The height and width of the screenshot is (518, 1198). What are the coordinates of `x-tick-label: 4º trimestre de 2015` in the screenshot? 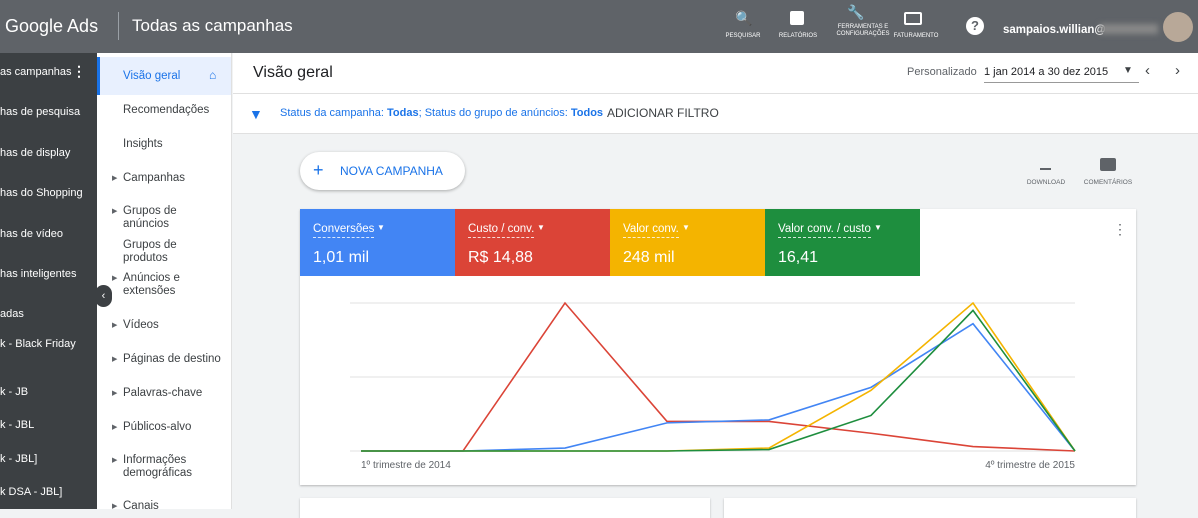 It's located at (1030, 465).